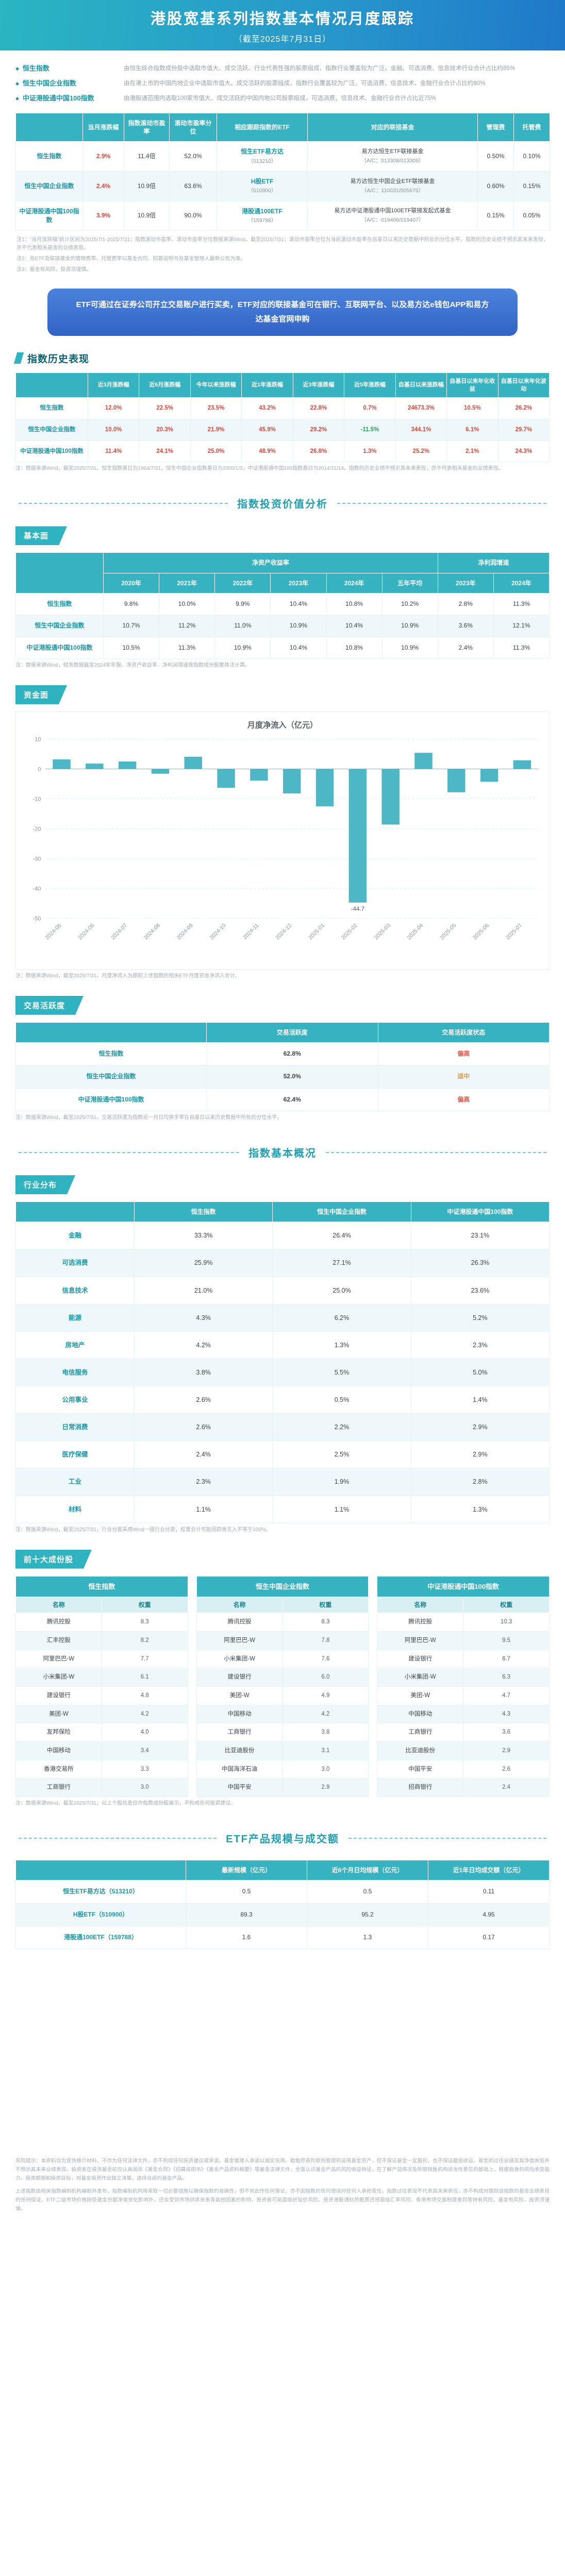 Image resolution: width=565 pixels, height=2576 pixels. What do you see at coordinates (282, 1318) in the screenshot?
I see `table-row: 能源 4.3% 6.2% 5.2%` at bounding box center [282, 1318].